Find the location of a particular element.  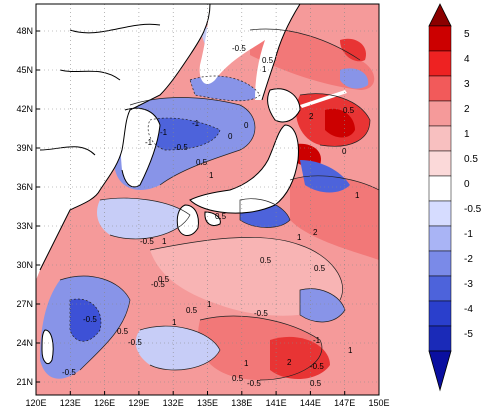

lon-tick-label: 123E is located at coordinates (70, 403).